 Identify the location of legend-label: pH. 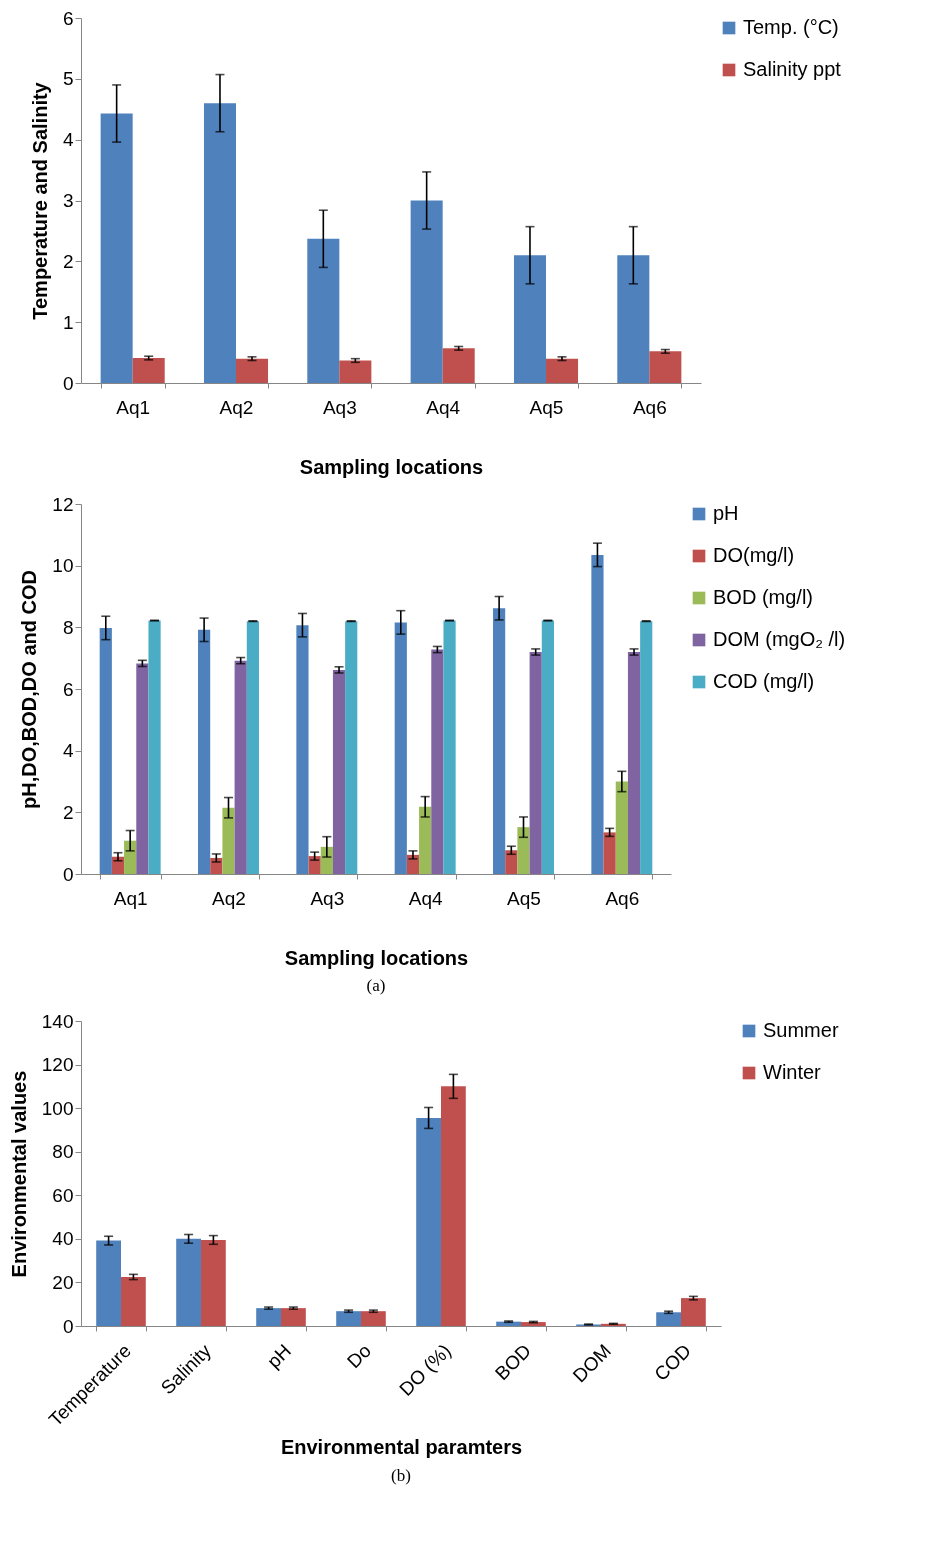
(726, 513).